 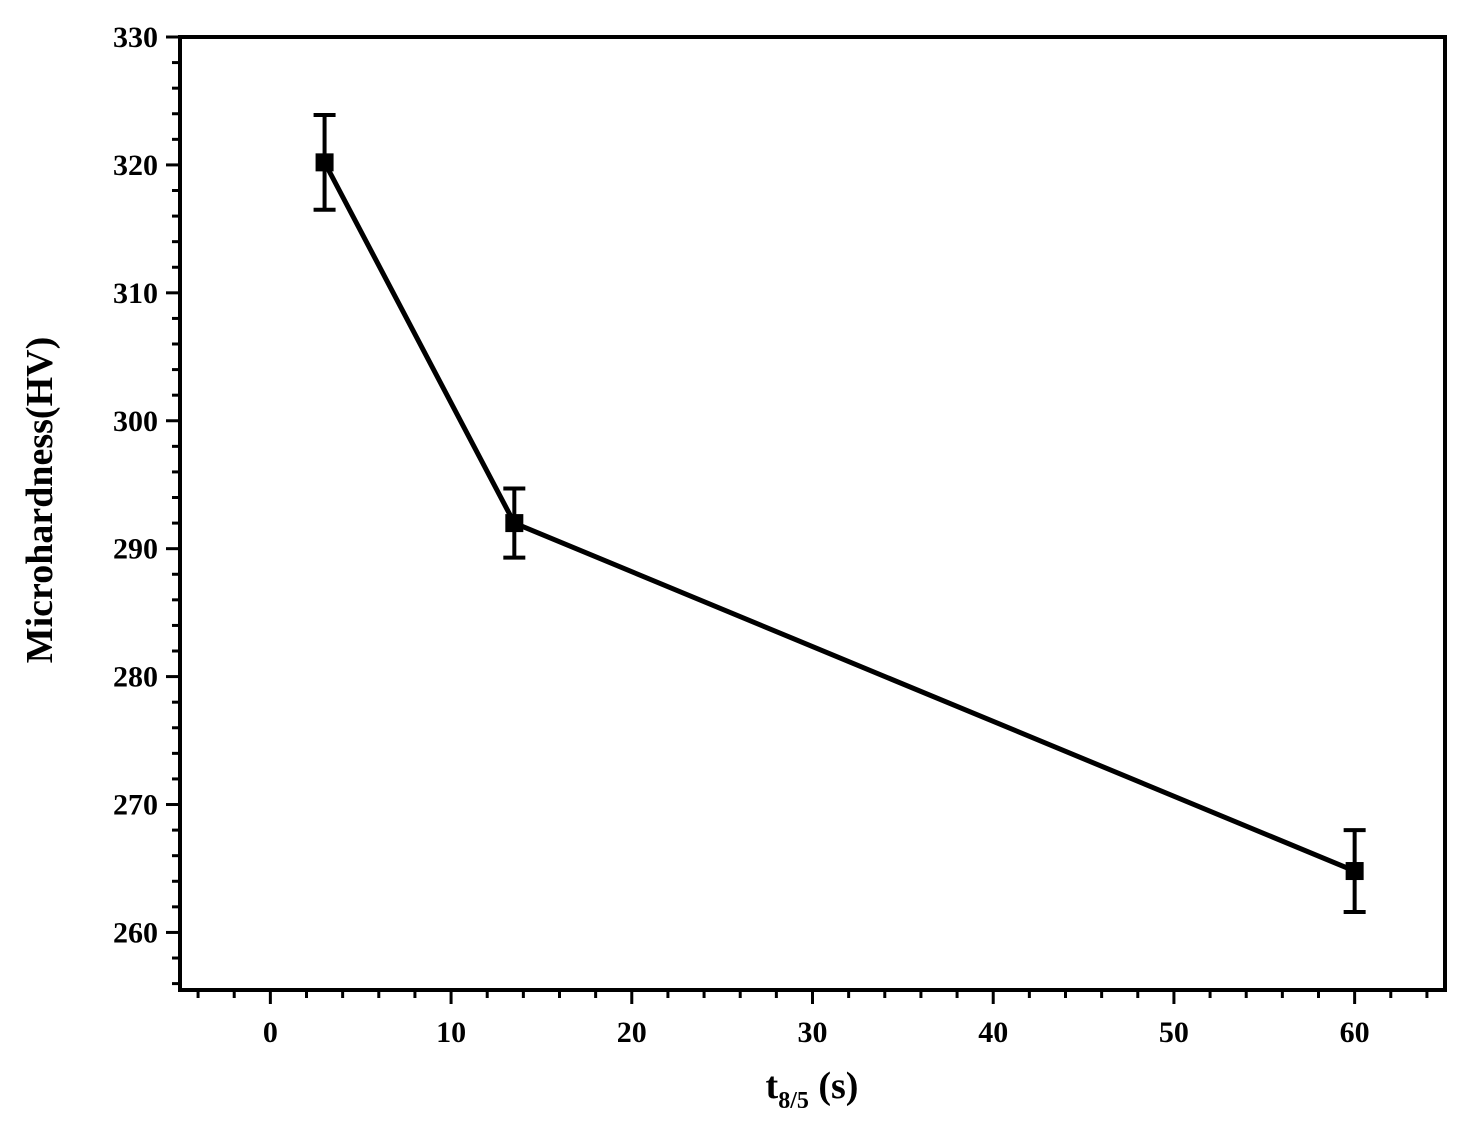 What do you see at coordinates (793, 1101) in the screenshot?
I see `x-axis-title-subscript: 8/5` at bounding box center [793, 1101].